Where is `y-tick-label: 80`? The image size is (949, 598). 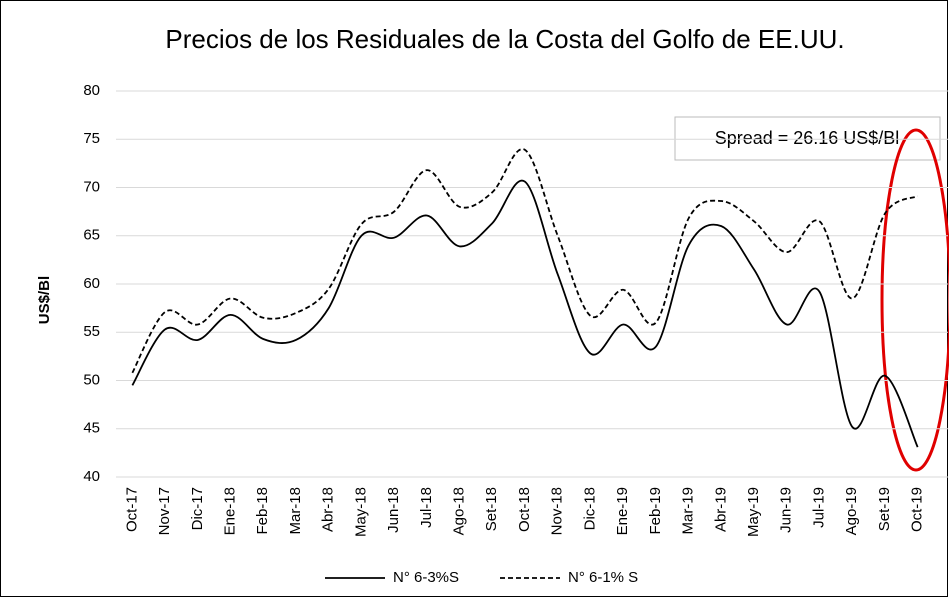 y-tick-label: 80 is located at coordinates (91, 90).